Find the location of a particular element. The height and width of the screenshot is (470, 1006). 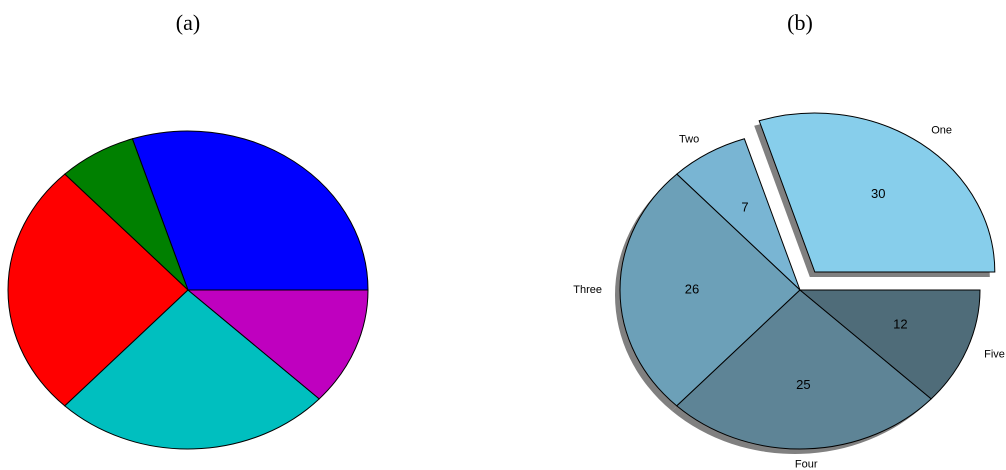

category-label: Four is located at coordinates (806, 464).